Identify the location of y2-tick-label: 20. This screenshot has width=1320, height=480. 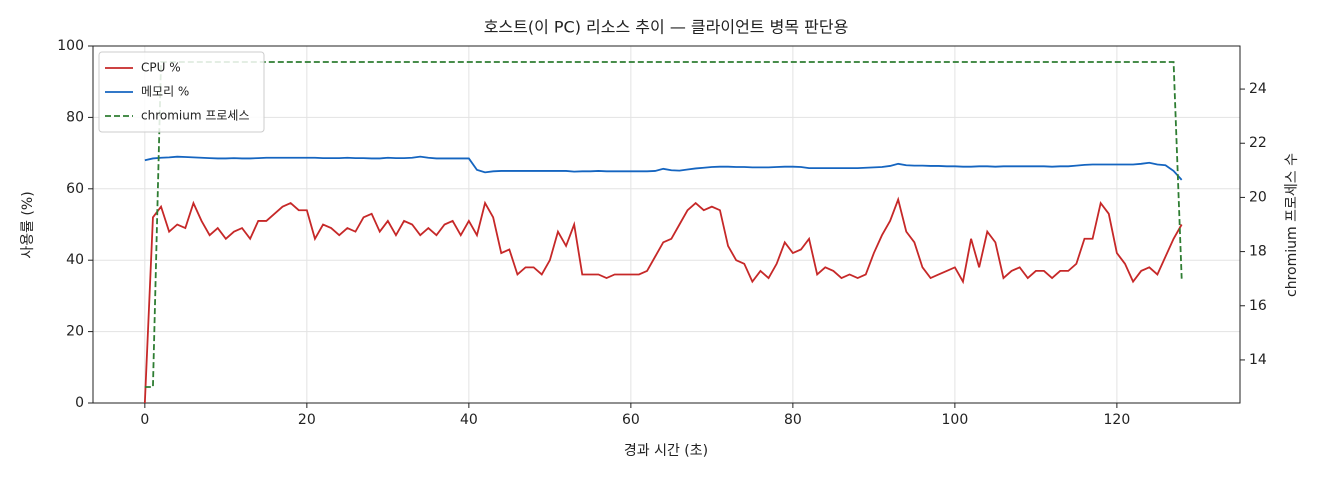
(1258, 197).